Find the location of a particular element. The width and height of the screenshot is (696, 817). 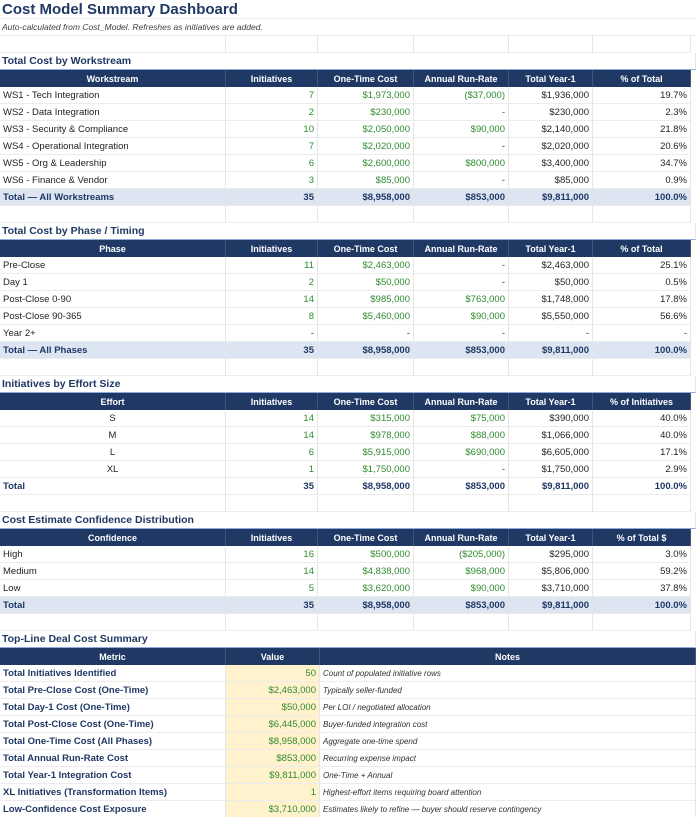

summary-metric: Total Initiatives Identified is located at coordinates (113, 673).